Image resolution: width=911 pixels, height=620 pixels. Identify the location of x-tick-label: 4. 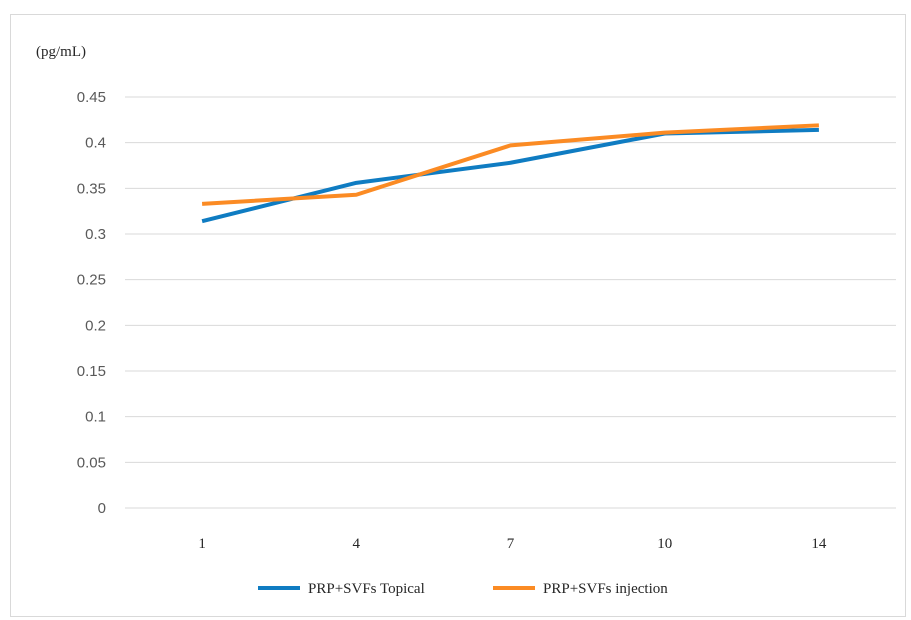
(357, 544).